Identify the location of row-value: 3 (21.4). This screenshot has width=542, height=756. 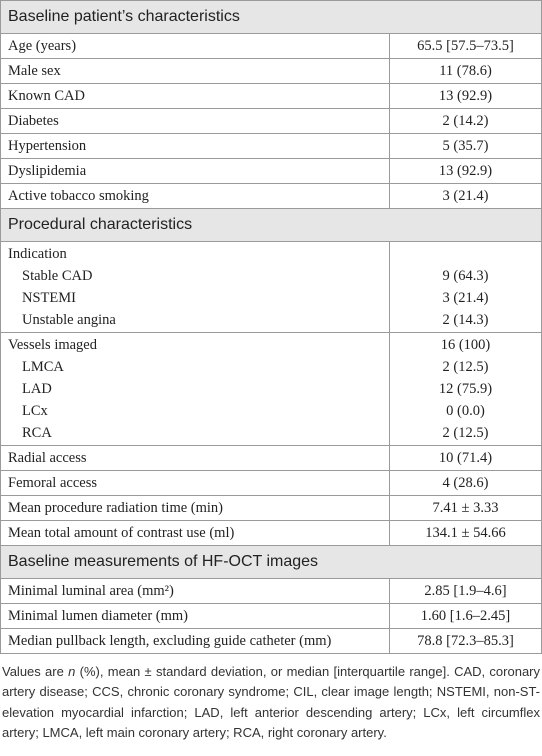
(465, 196).